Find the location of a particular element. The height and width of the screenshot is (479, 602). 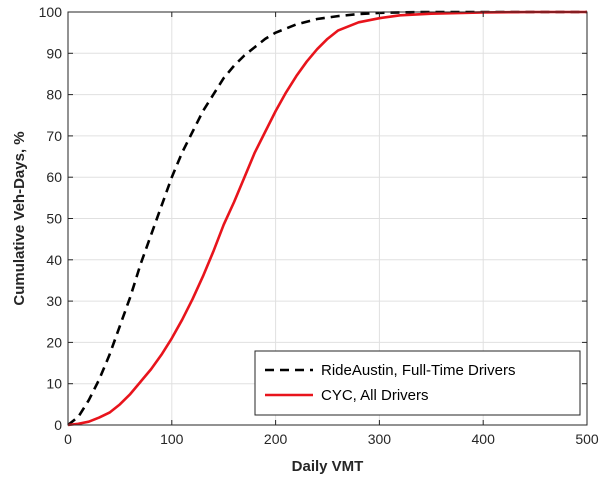

x-tick-label: 100 is located at coordinates (172, 439).